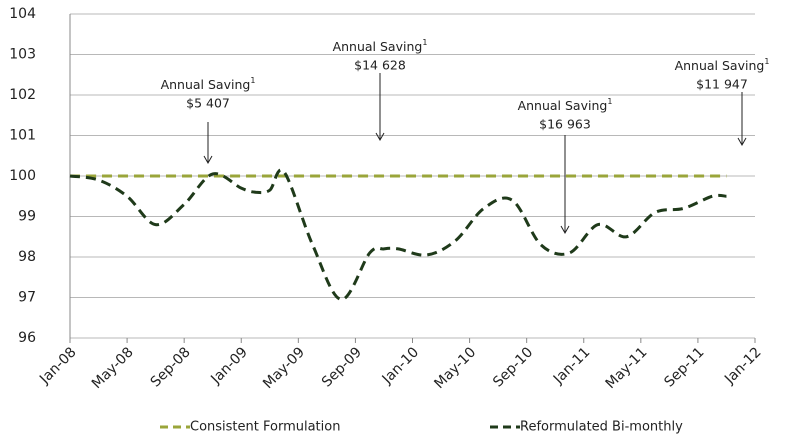 The image size is (787, 442). I want to click on x-tick-label: Jan-10, so click(400, 365).